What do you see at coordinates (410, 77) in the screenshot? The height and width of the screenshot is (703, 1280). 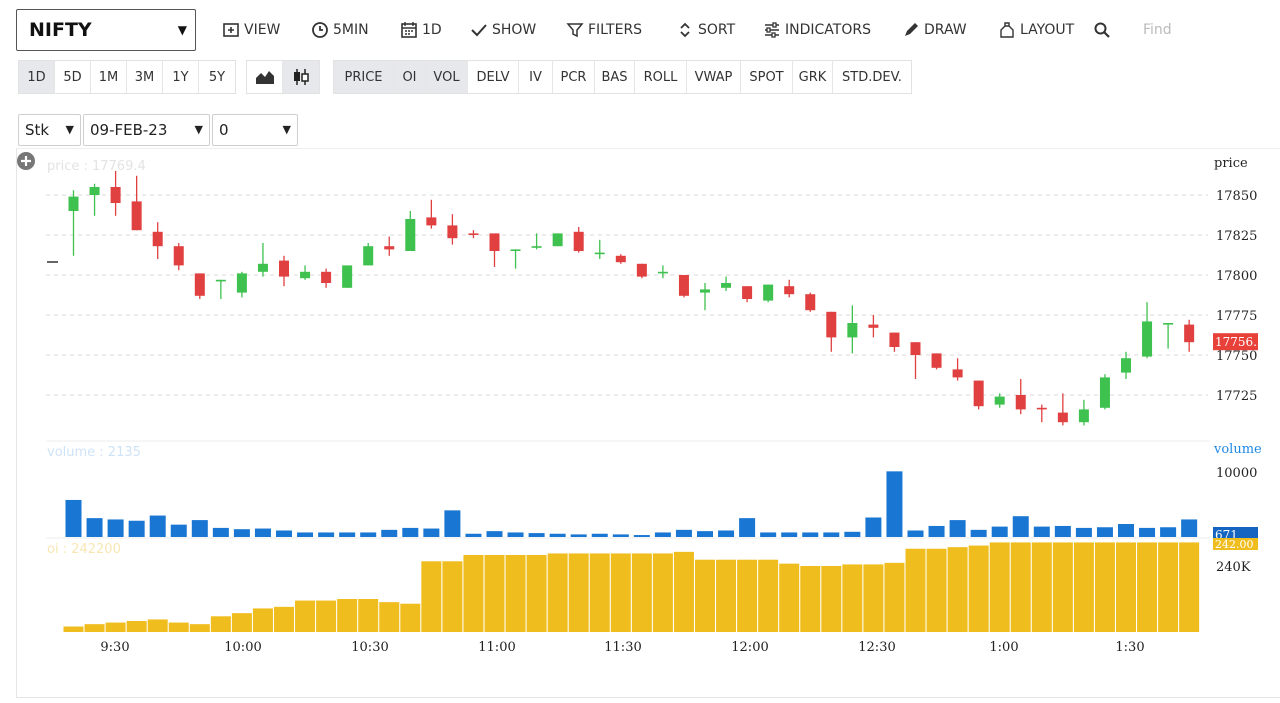 I see `series-oi-button: OI` at bounding box center [410, 77].